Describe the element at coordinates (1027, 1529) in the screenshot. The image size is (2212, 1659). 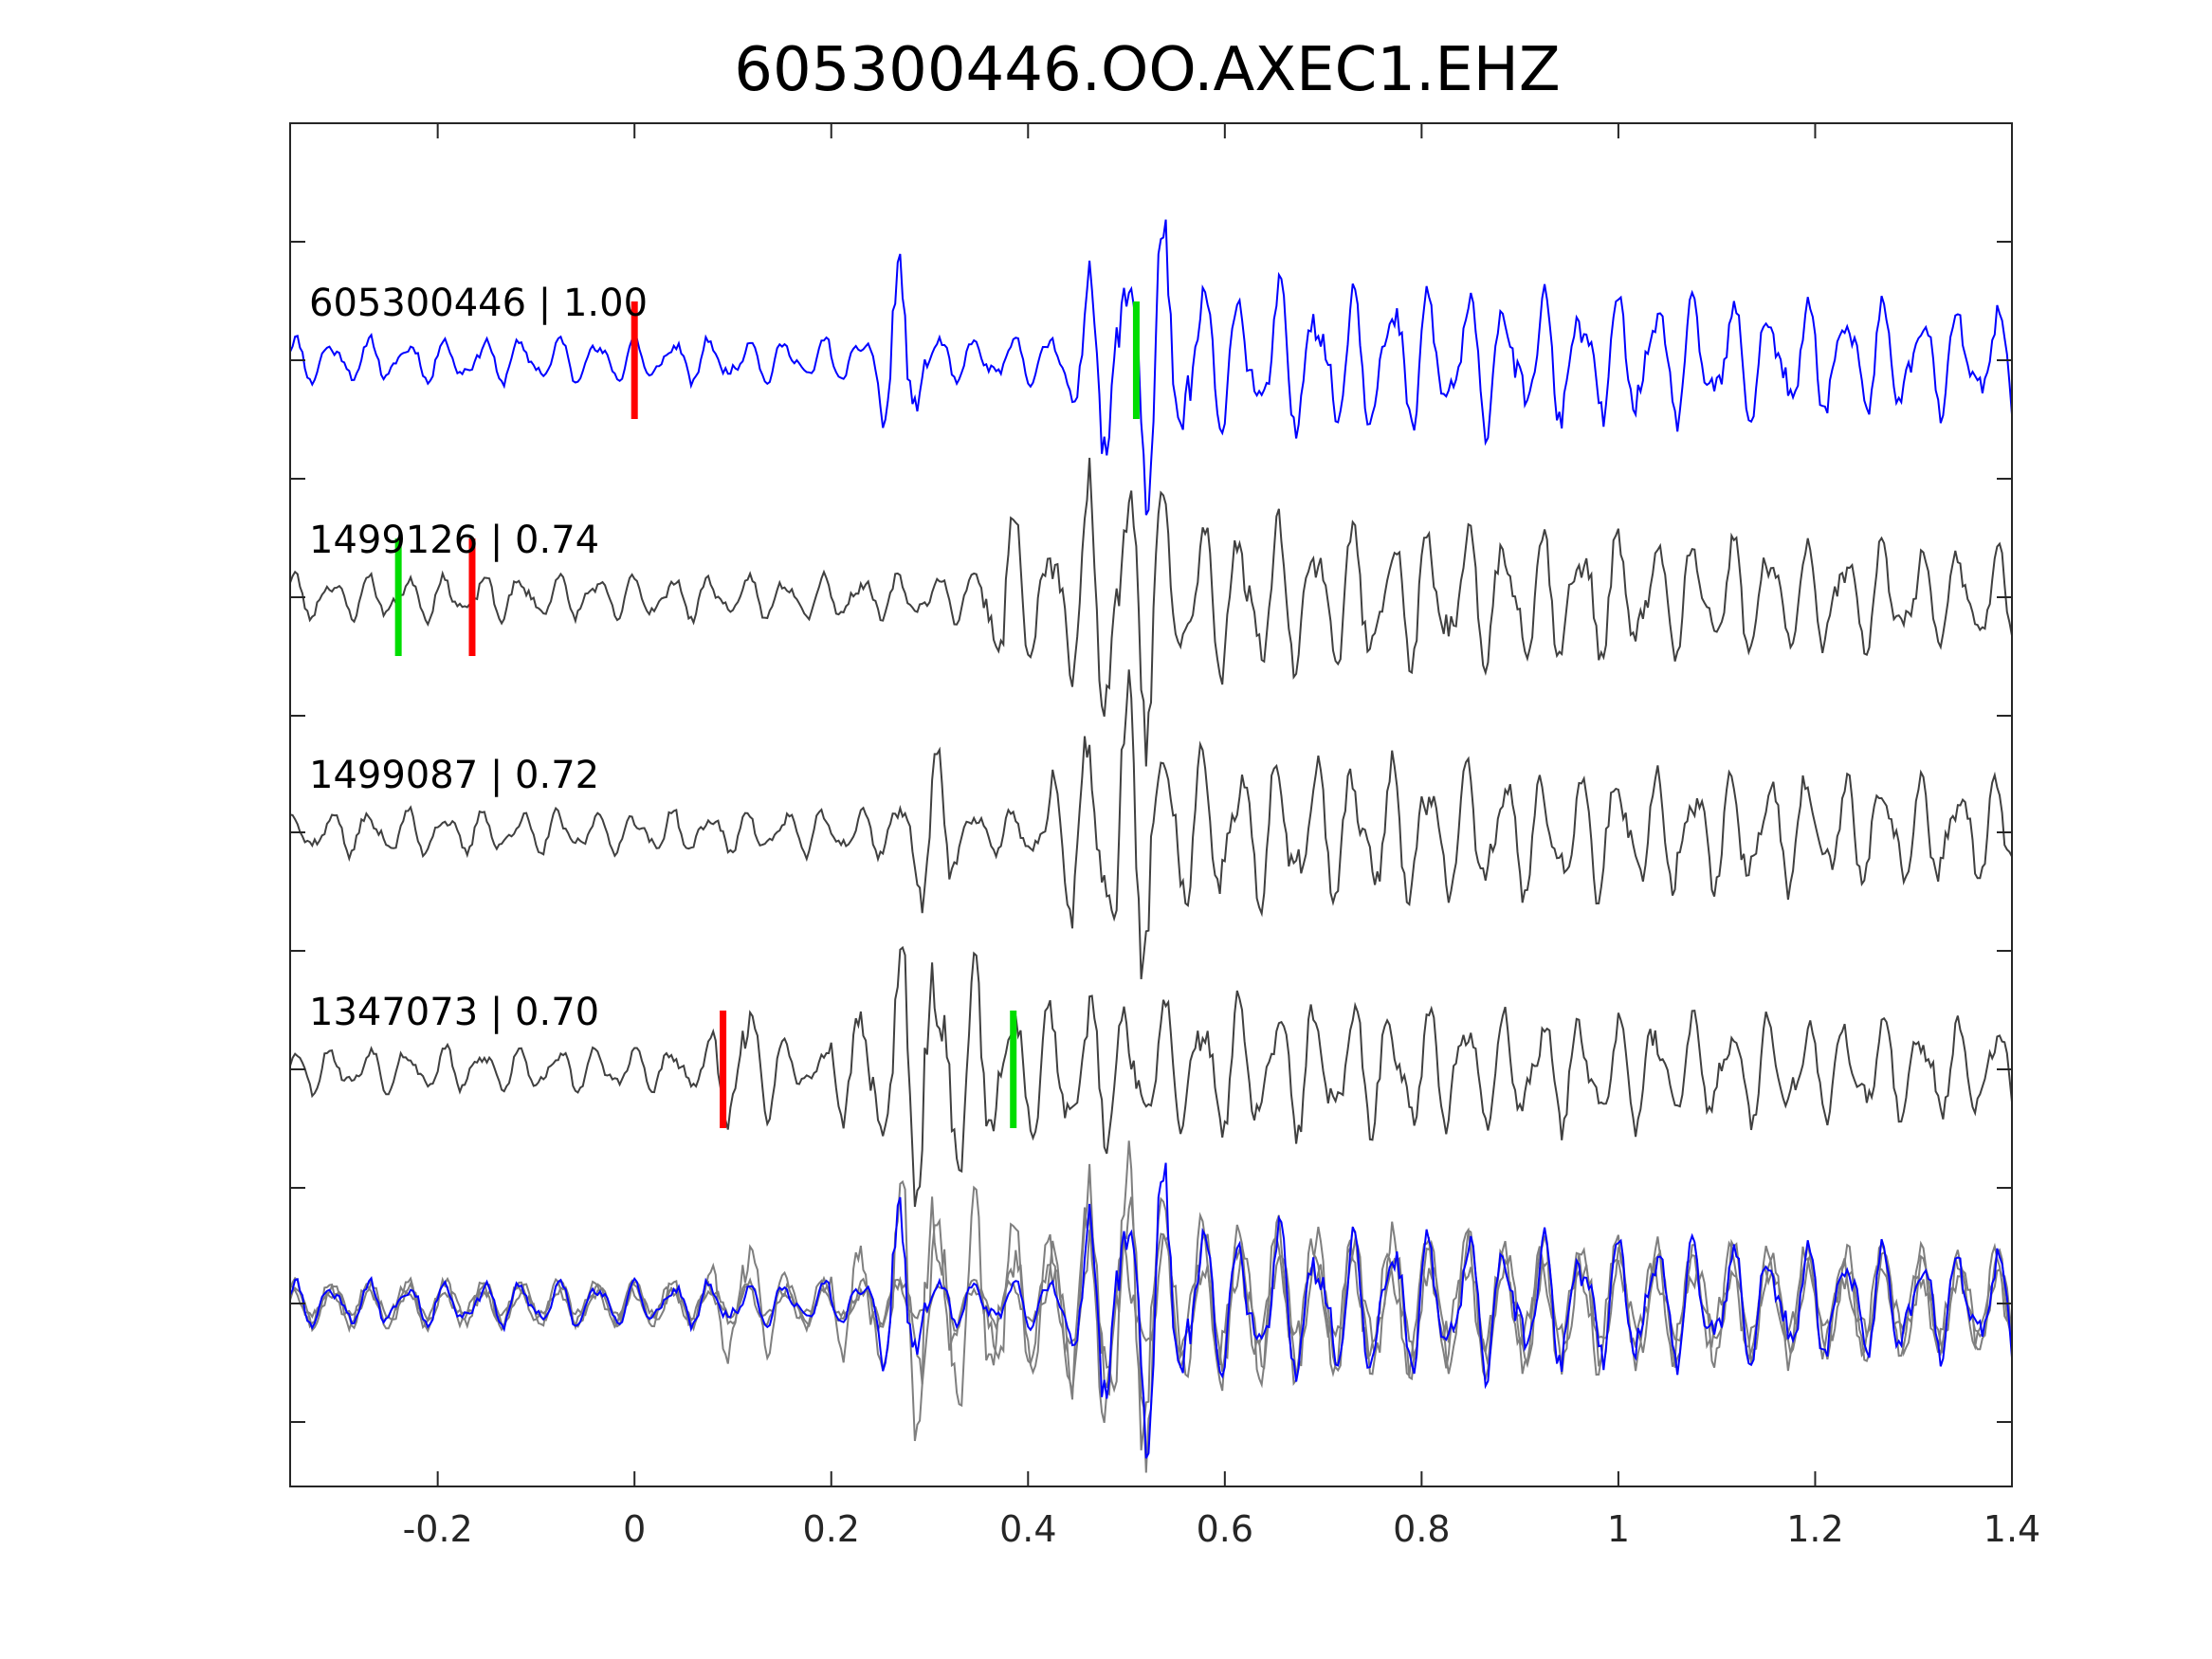
I see `x-tick-label: 0.4` at that location.